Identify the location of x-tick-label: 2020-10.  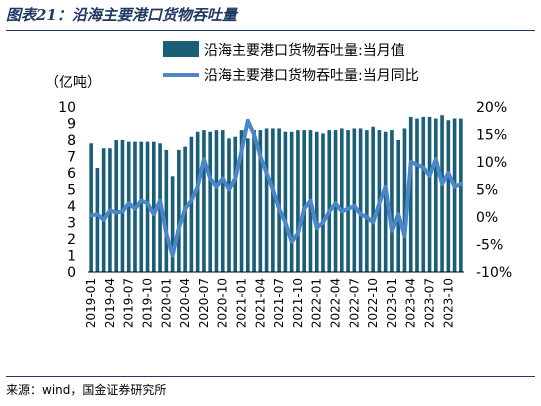
(223, 303).